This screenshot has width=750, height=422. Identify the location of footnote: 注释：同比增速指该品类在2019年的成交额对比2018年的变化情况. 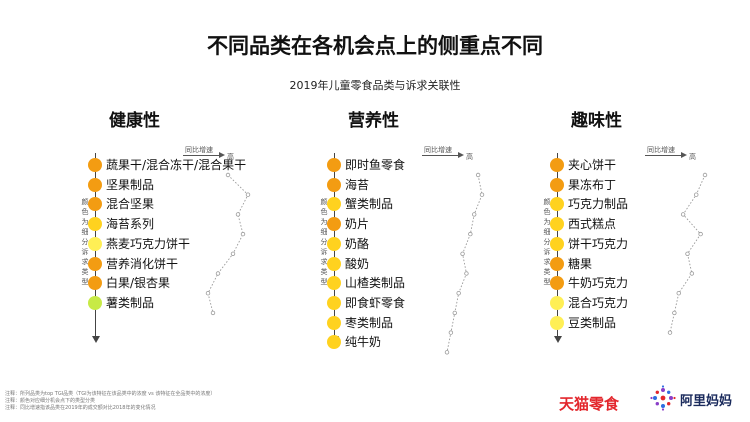
(80, 408).